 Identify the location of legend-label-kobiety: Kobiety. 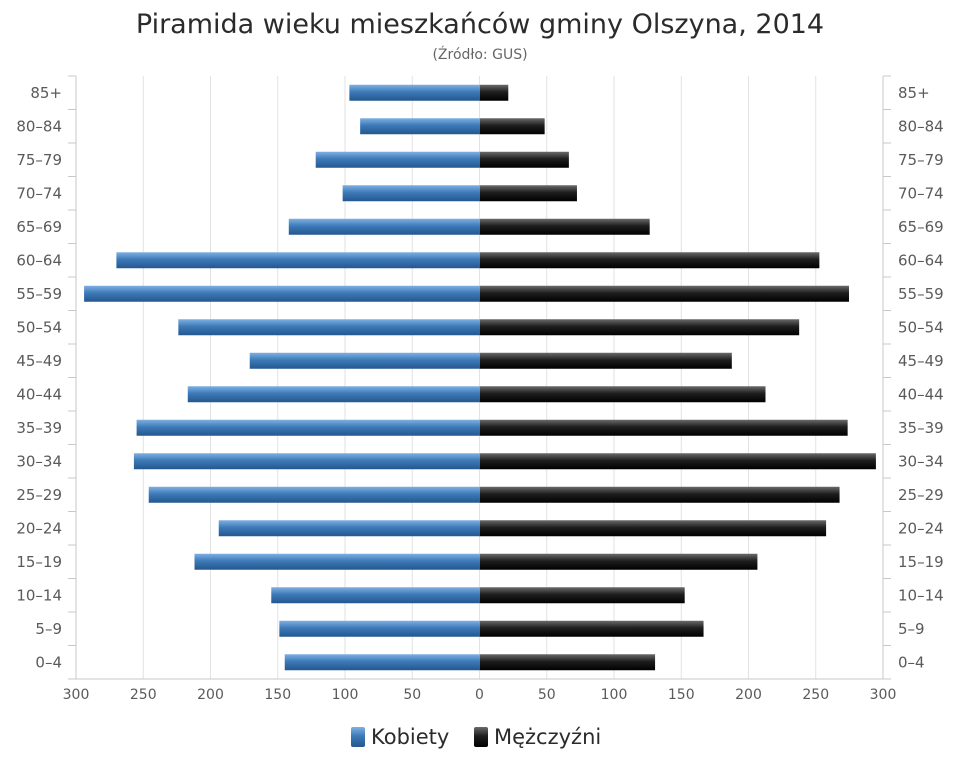
(410, 737).